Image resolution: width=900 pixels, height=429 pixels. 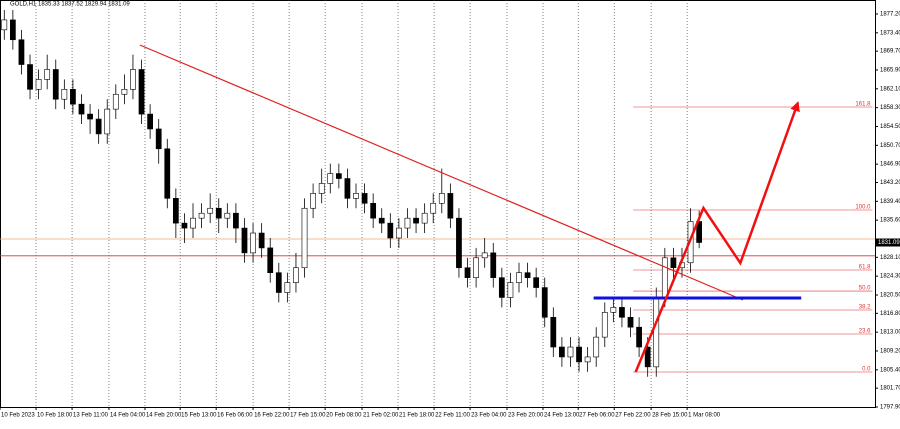 What do you see at coordinates (597, 416) in the screenshot?
I see `x-tick-label: 27 Feb 06:00` at bounding box center [597, 416].